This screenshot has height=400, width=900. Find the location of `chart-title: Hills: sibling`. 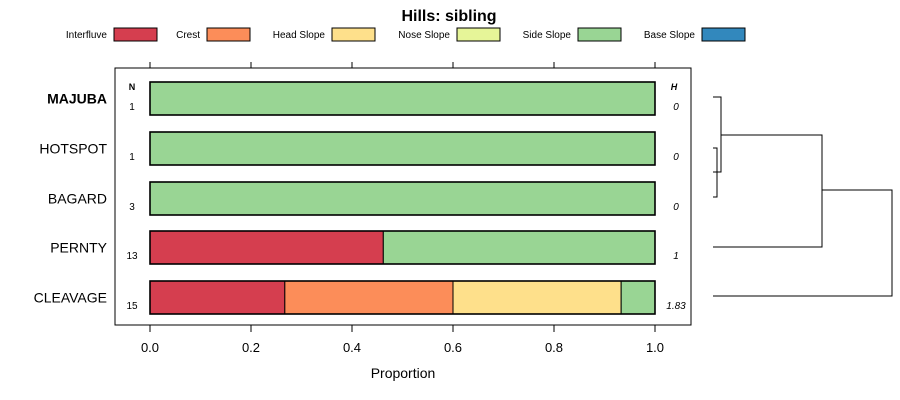

chart-title: Hills: sibling is located at coordinates (448, 16).